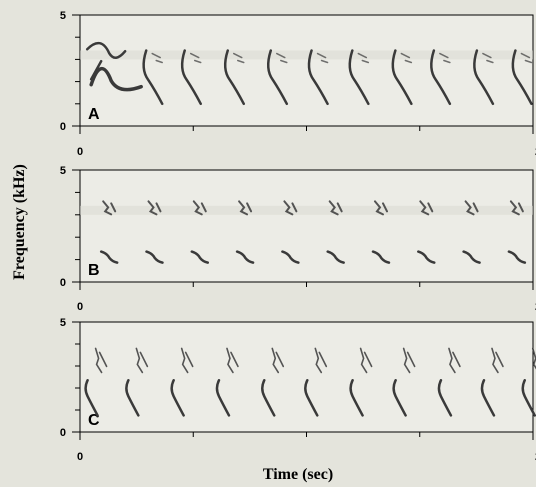 The width and height of the screenshot is (536, 487). Describe the element at coordinates (94, 114) in the screenshot. I see `panel-label: A` at that location.